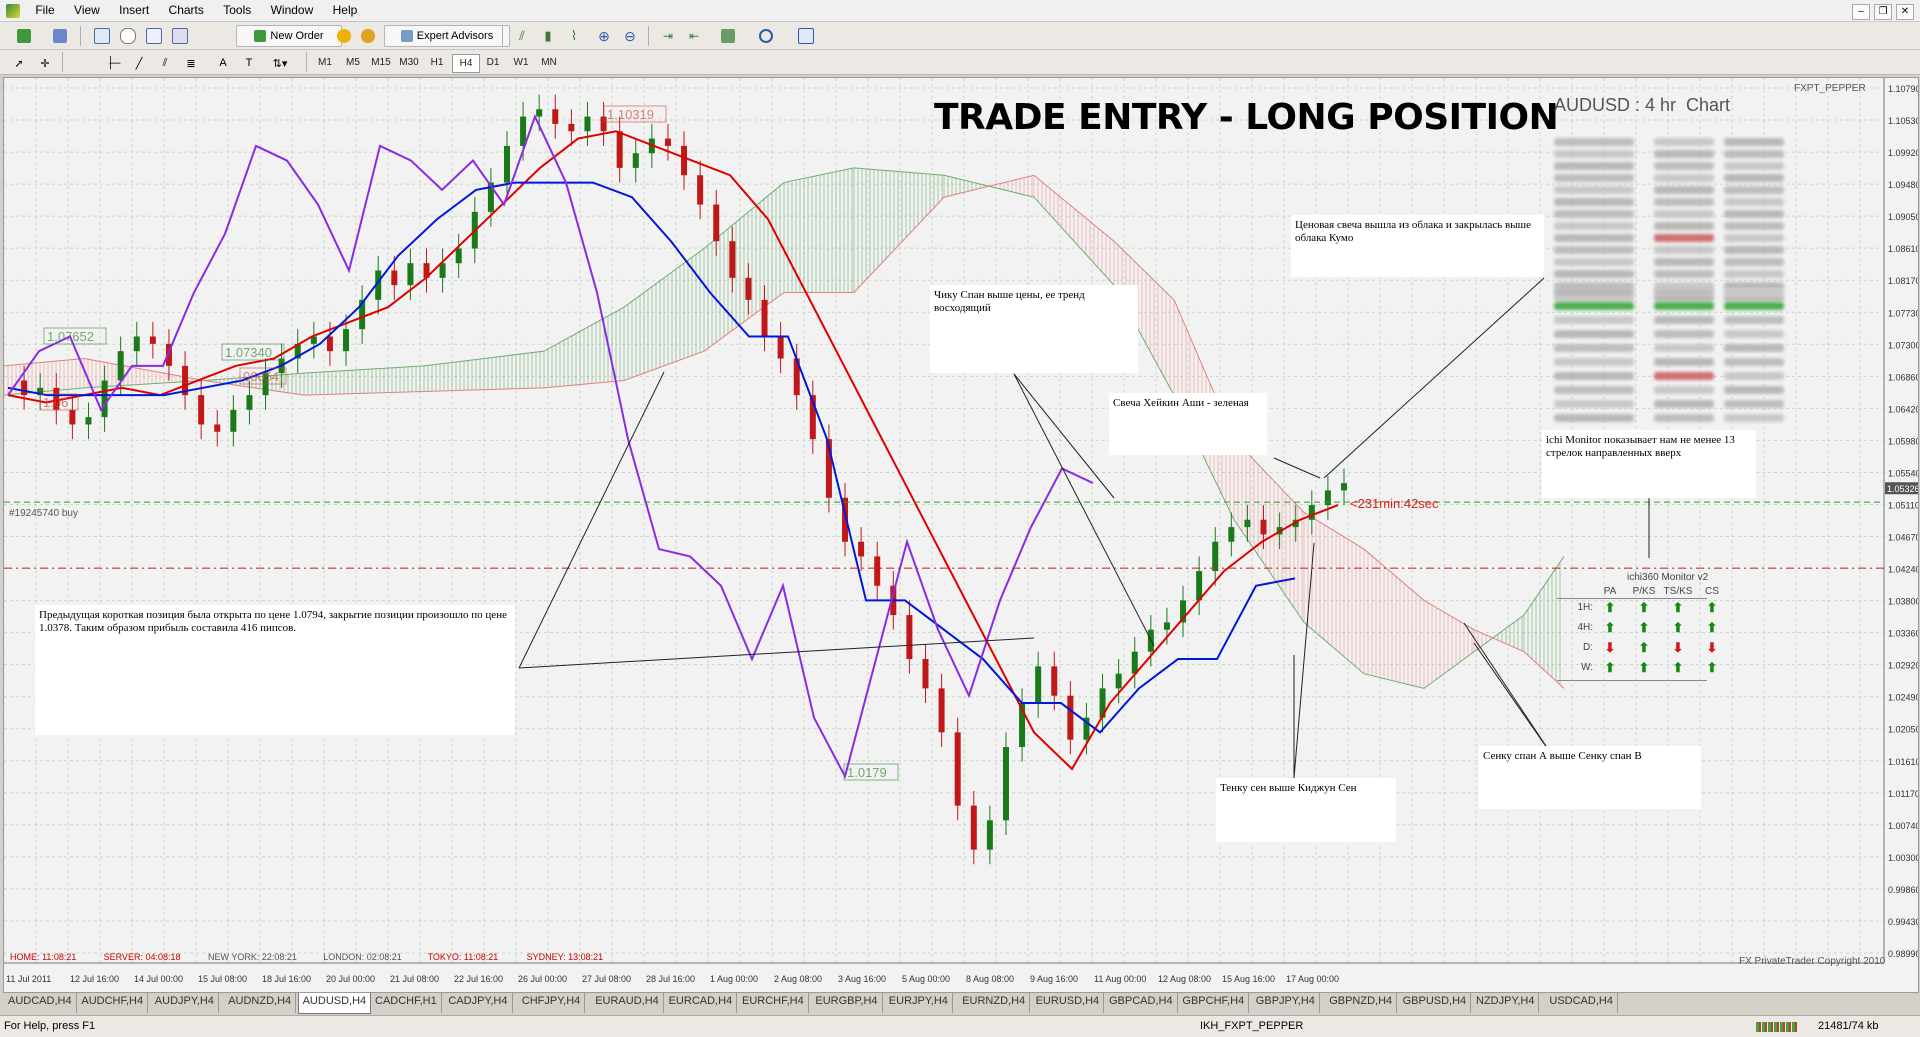 This screenshot has width=1920, height=1037. I want to click on periods-button, so click(766, 36).